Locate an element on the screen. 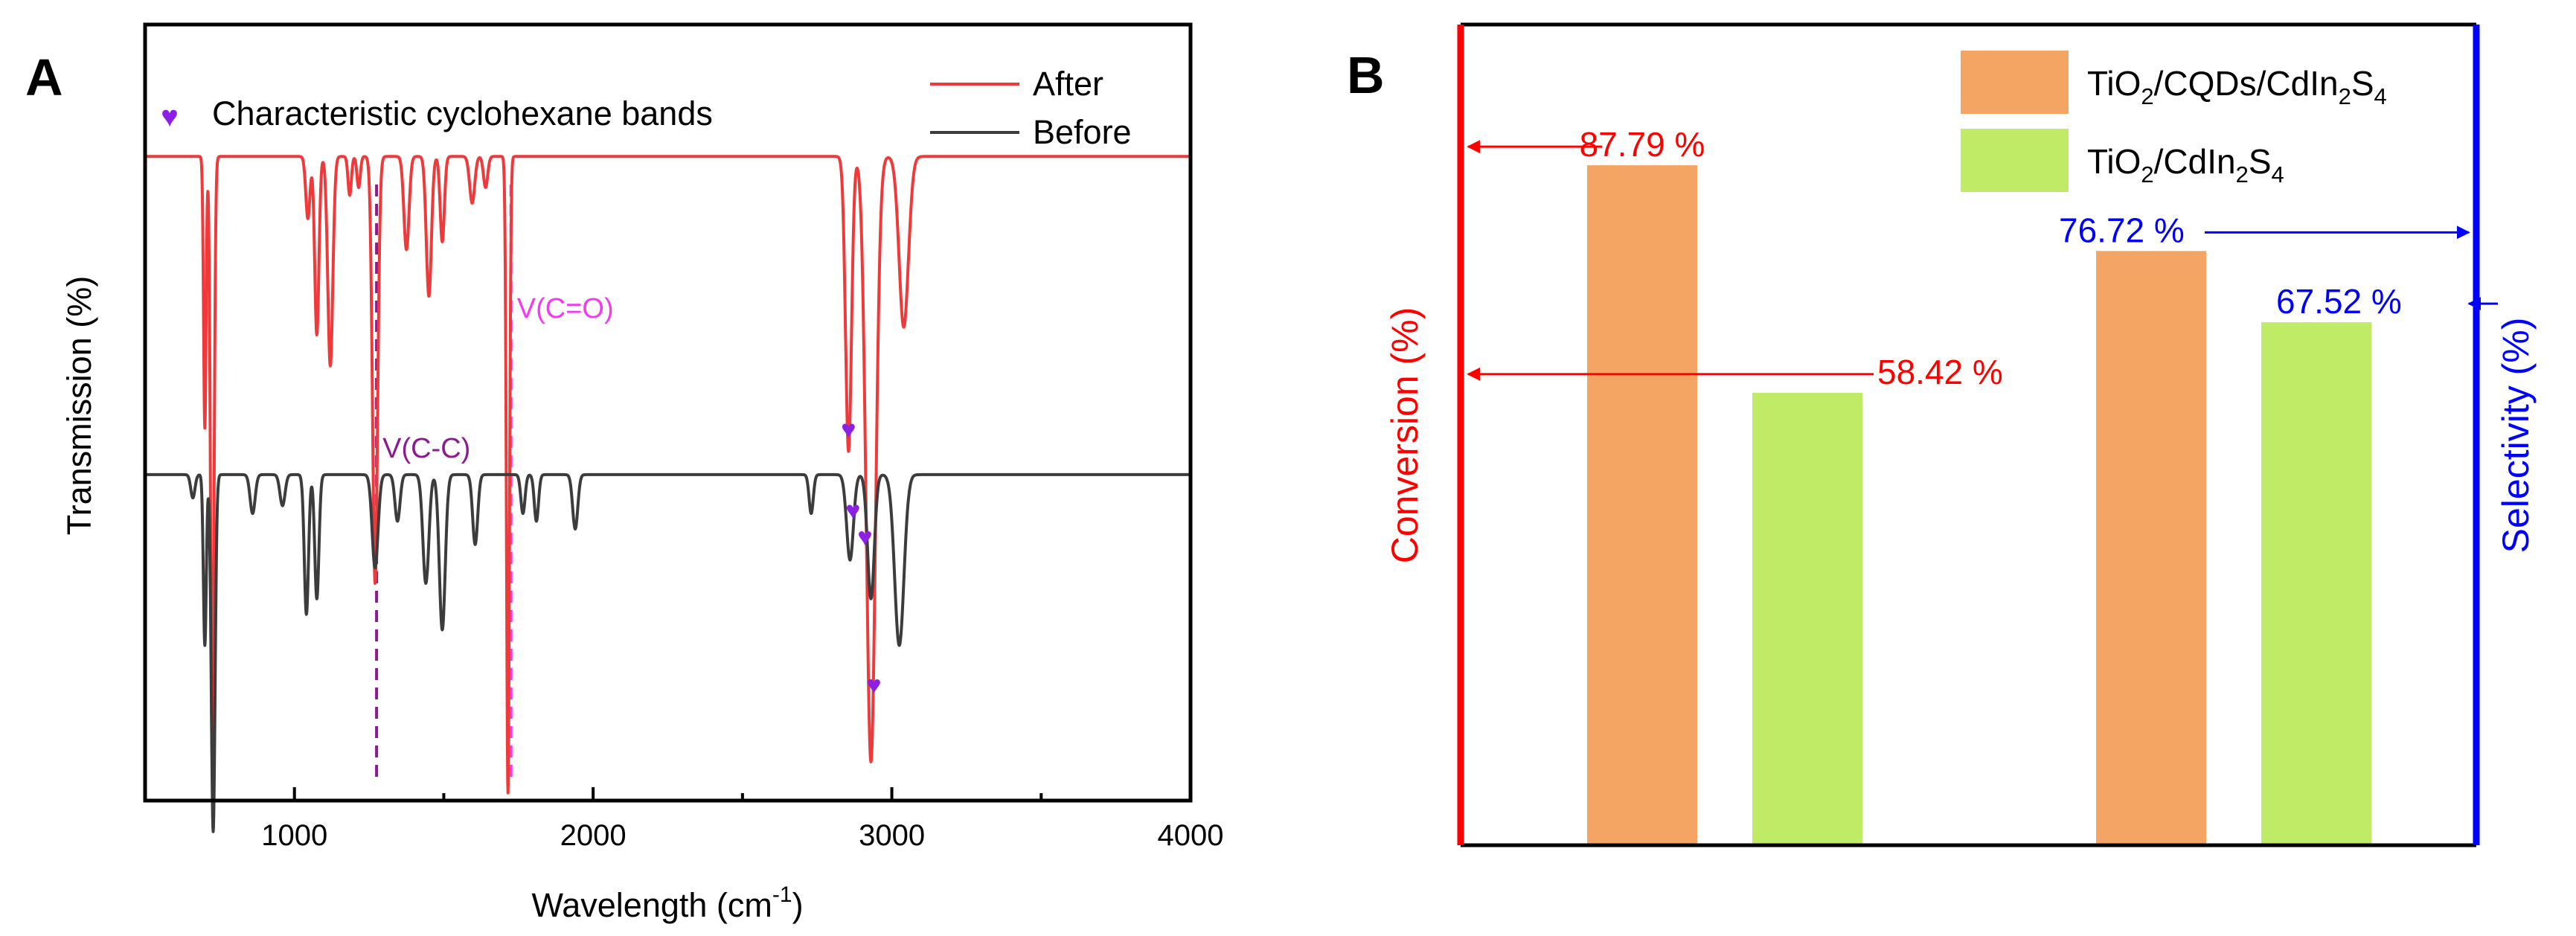 This screenshot has width=2576, height=936. panel-a-x-axis-label: Wavelength (cm-1) is located at coordinates (667, 903).